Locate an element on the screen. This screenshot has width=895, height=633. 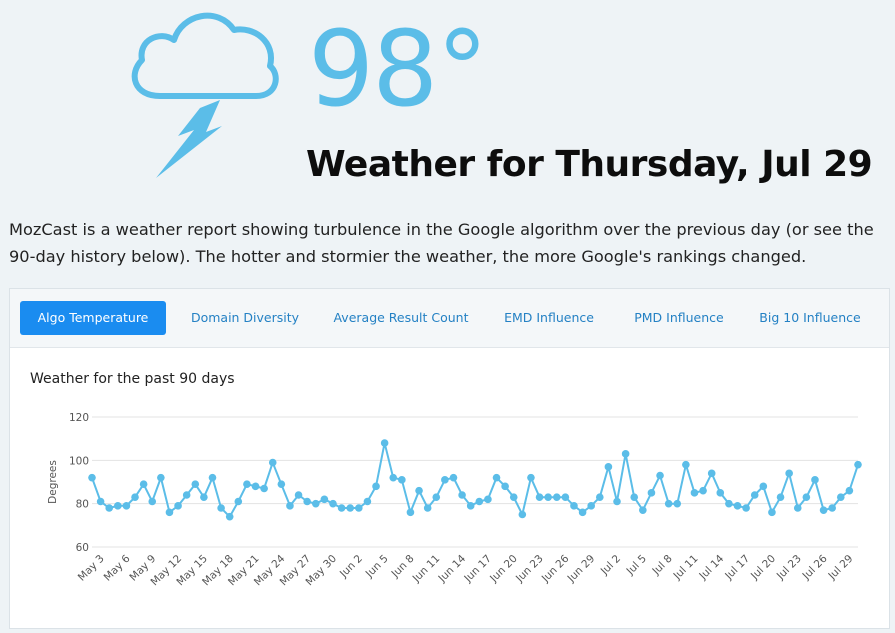
chart-title: Weather for the past 90 days is located at coordinates (132, 379).